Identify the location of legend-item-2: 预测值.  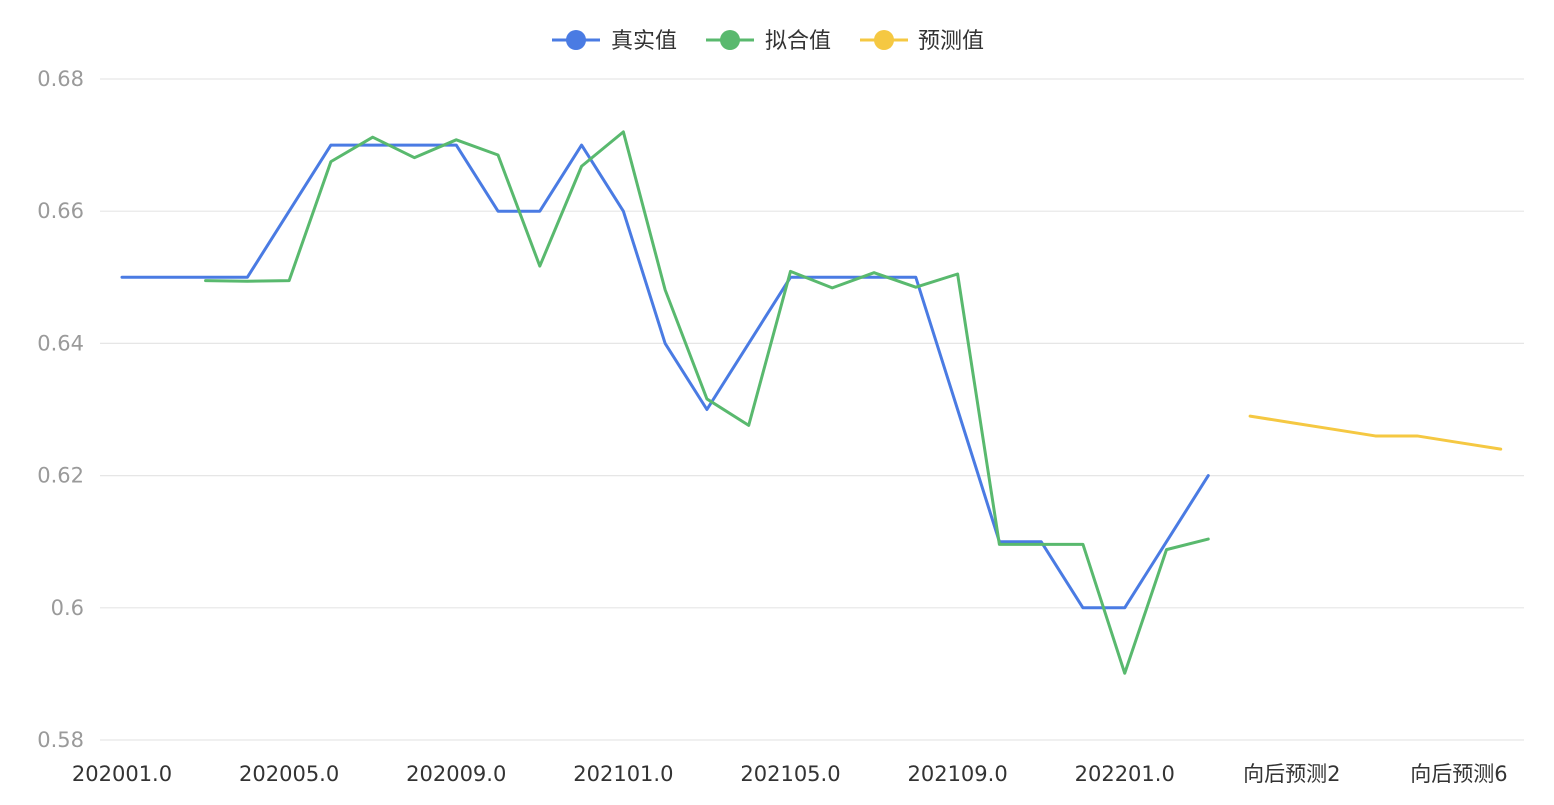
(922, 41).